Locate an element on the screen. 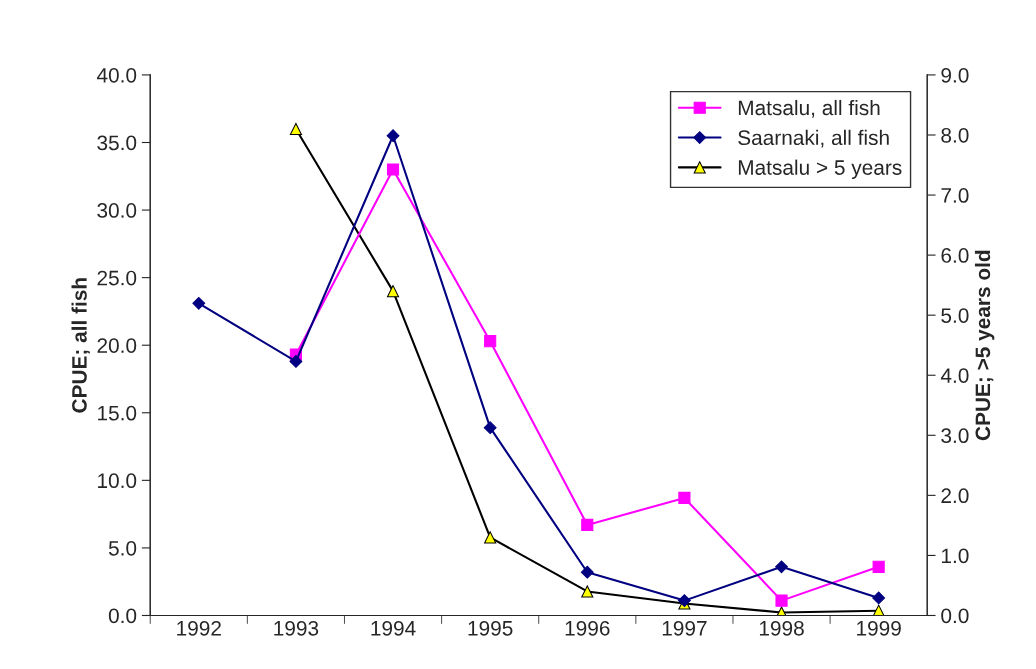  y2-tick-label: 6.0 is located at coordinates (955, 255).